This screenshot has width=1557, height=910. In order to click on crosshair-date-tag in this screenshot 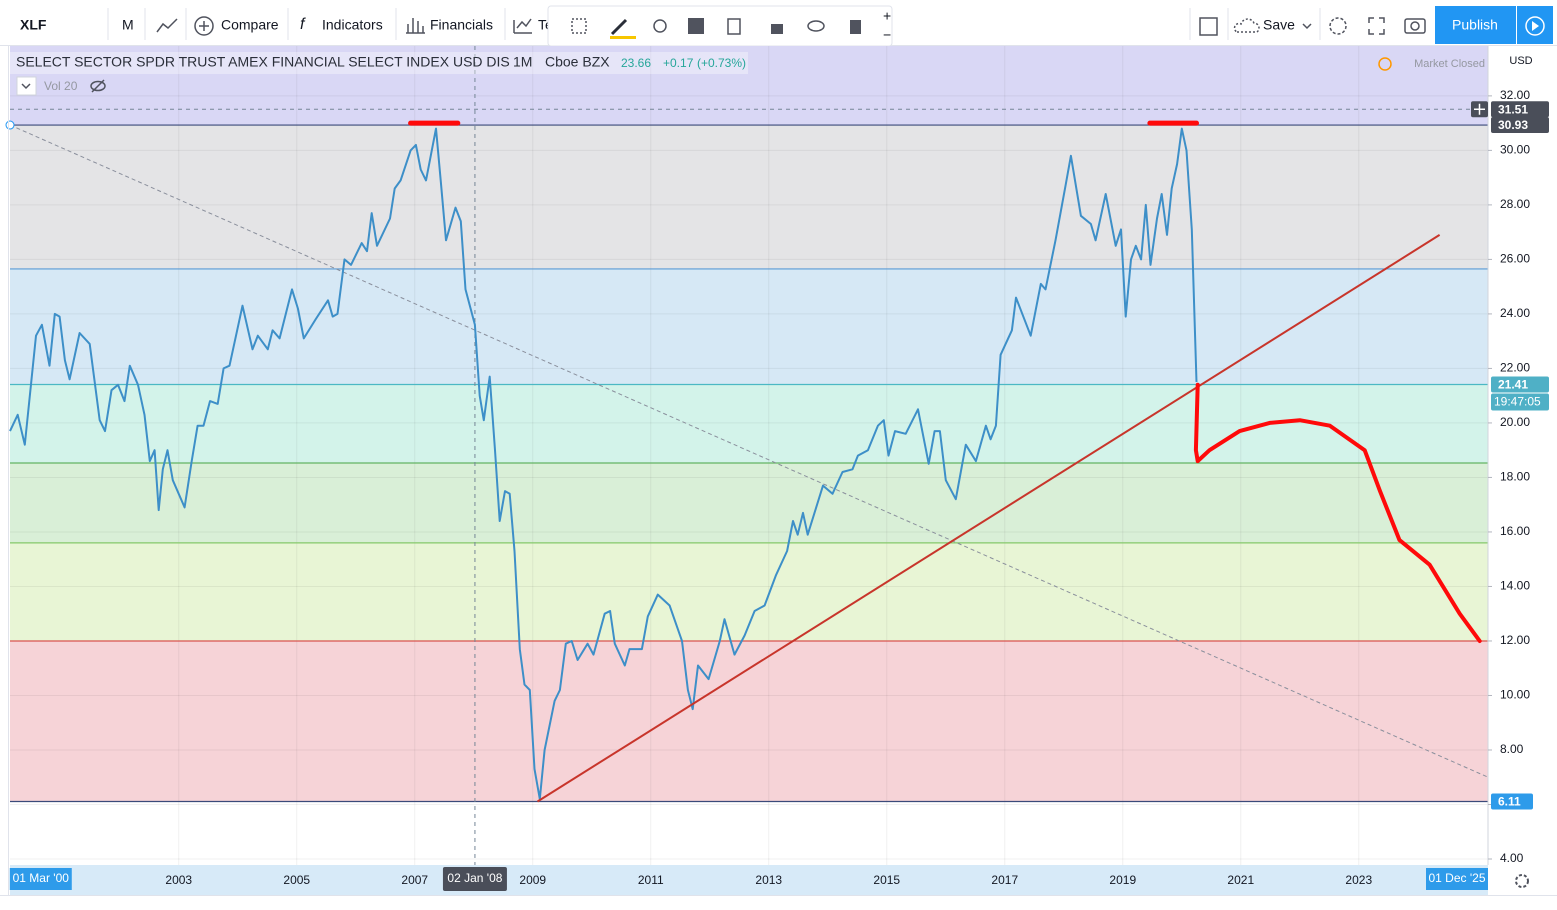, I will do `click(474, 879)`.